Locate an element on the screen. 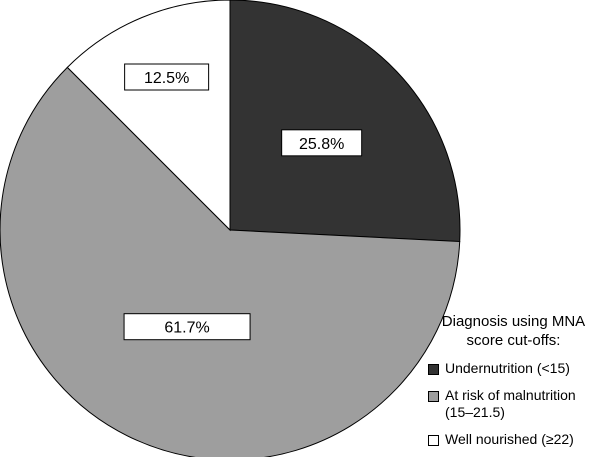 Image resolution: width=599 pixels, height=458 pixels. slice-label-1: 61.7% is located at coordinates (187, 327).